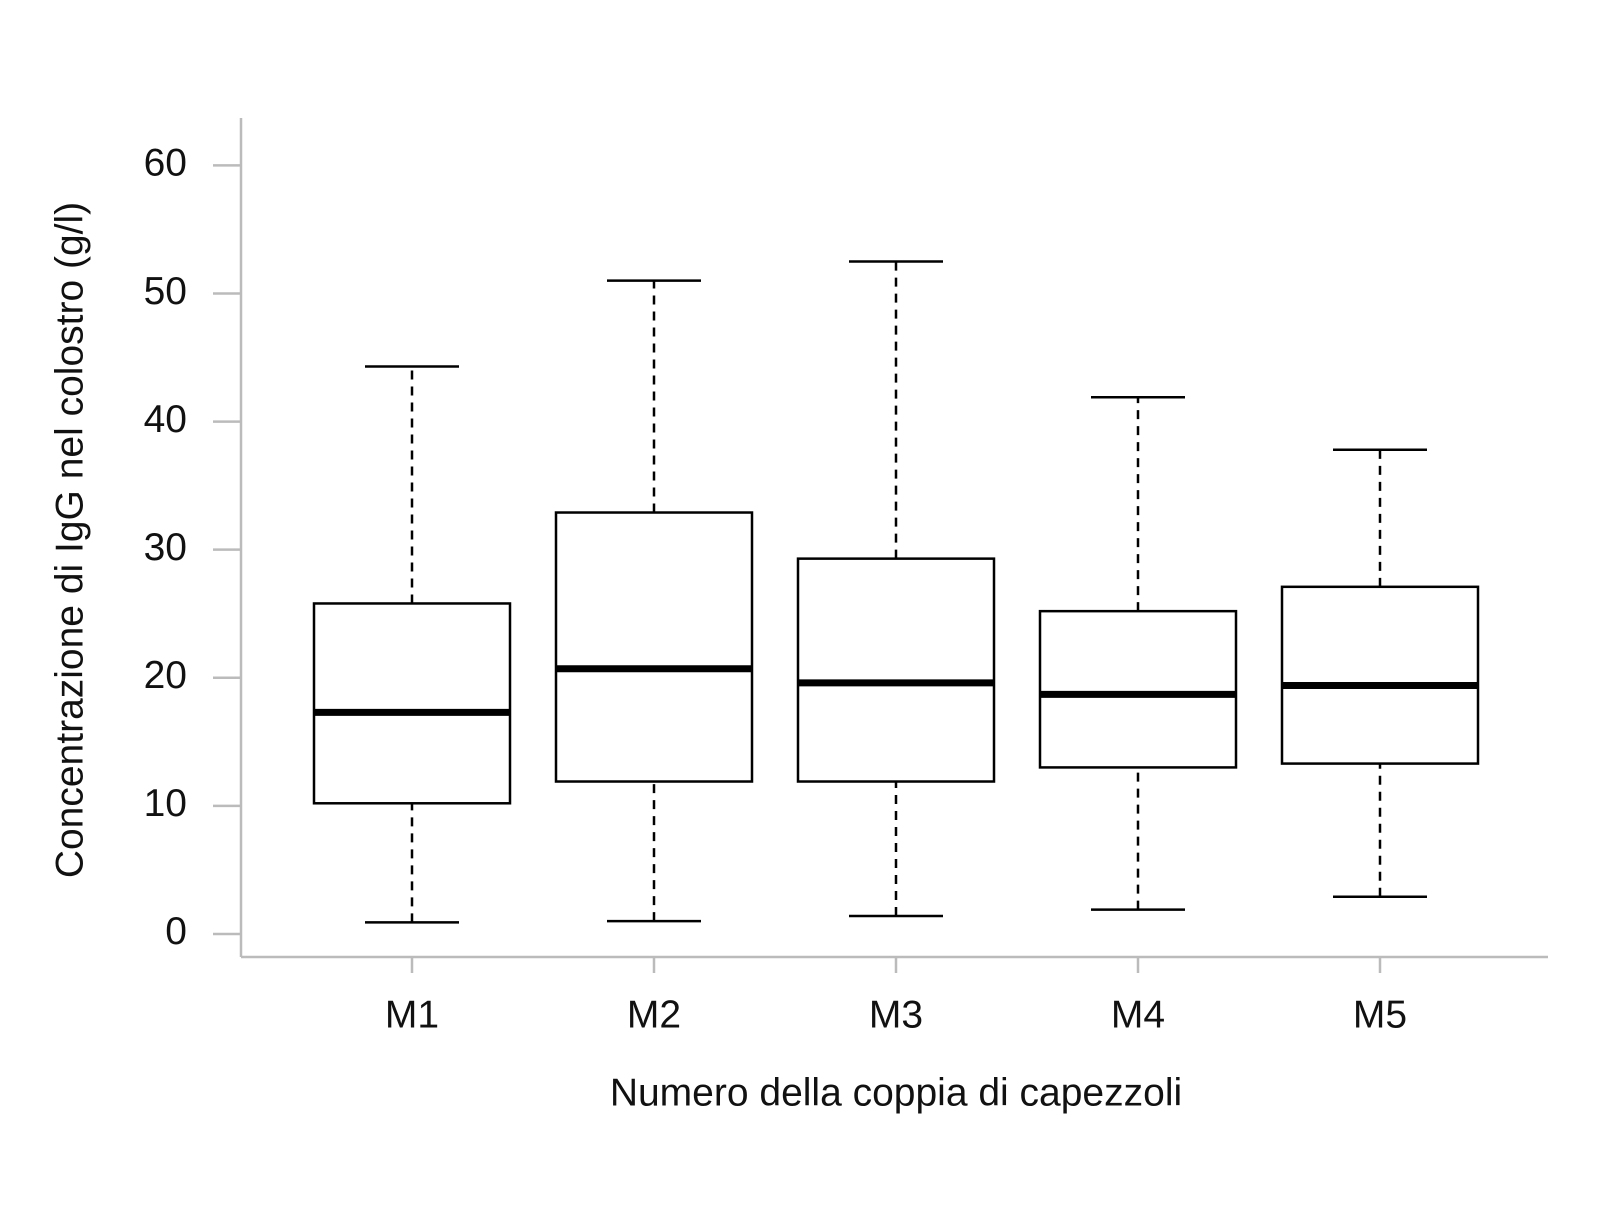 The width and height of the screenshot is (1600, 1205). Describe the element at coordinates (165, 291) in the screenshot. I see `y-tick-label: 50` at that location.